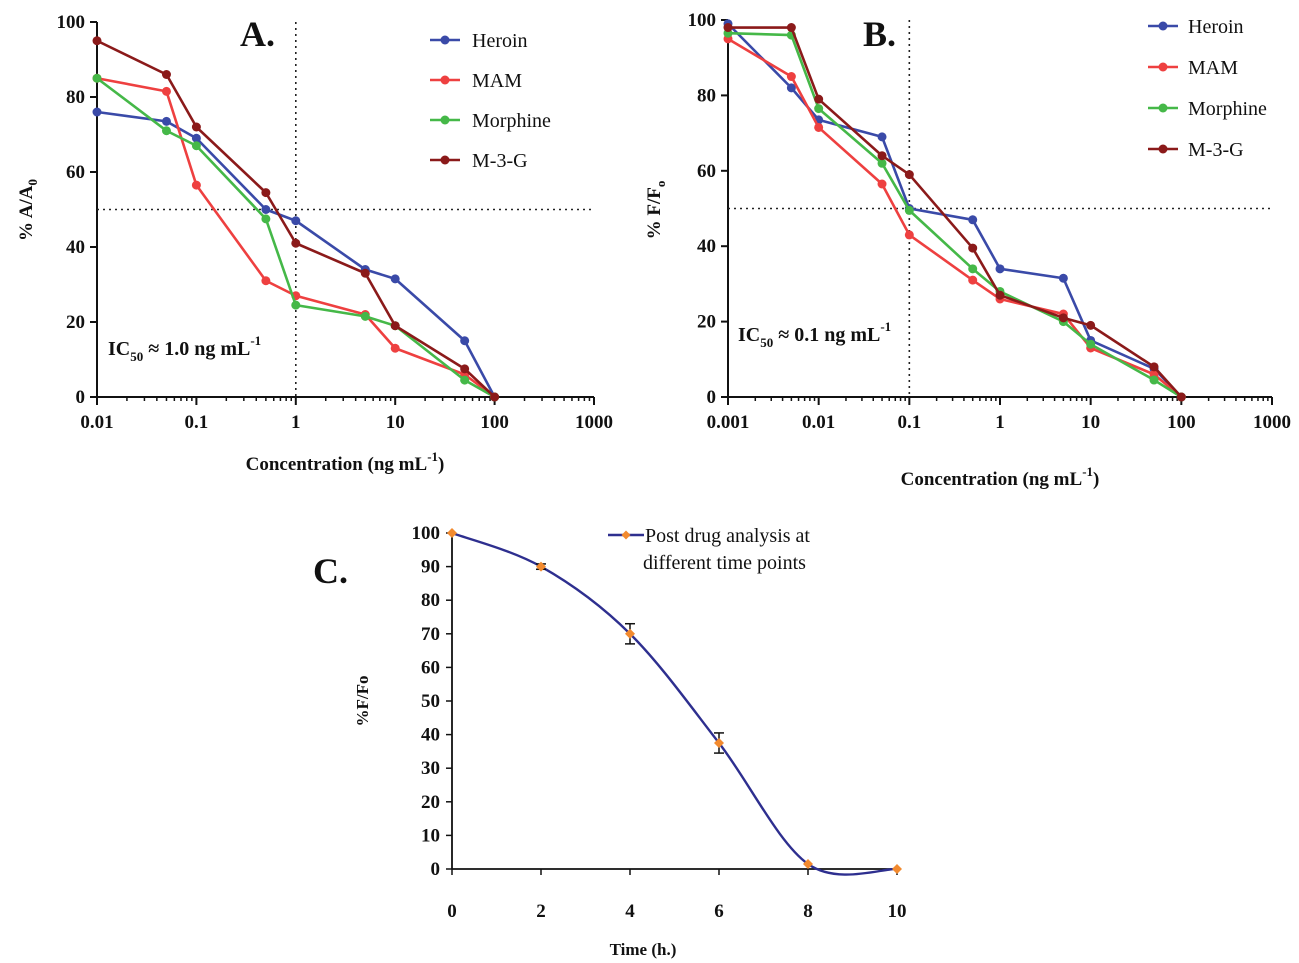 The width and height of the screenshot is (1299, 963). I want to click on x-tick-label: 1, so click(296, 422).